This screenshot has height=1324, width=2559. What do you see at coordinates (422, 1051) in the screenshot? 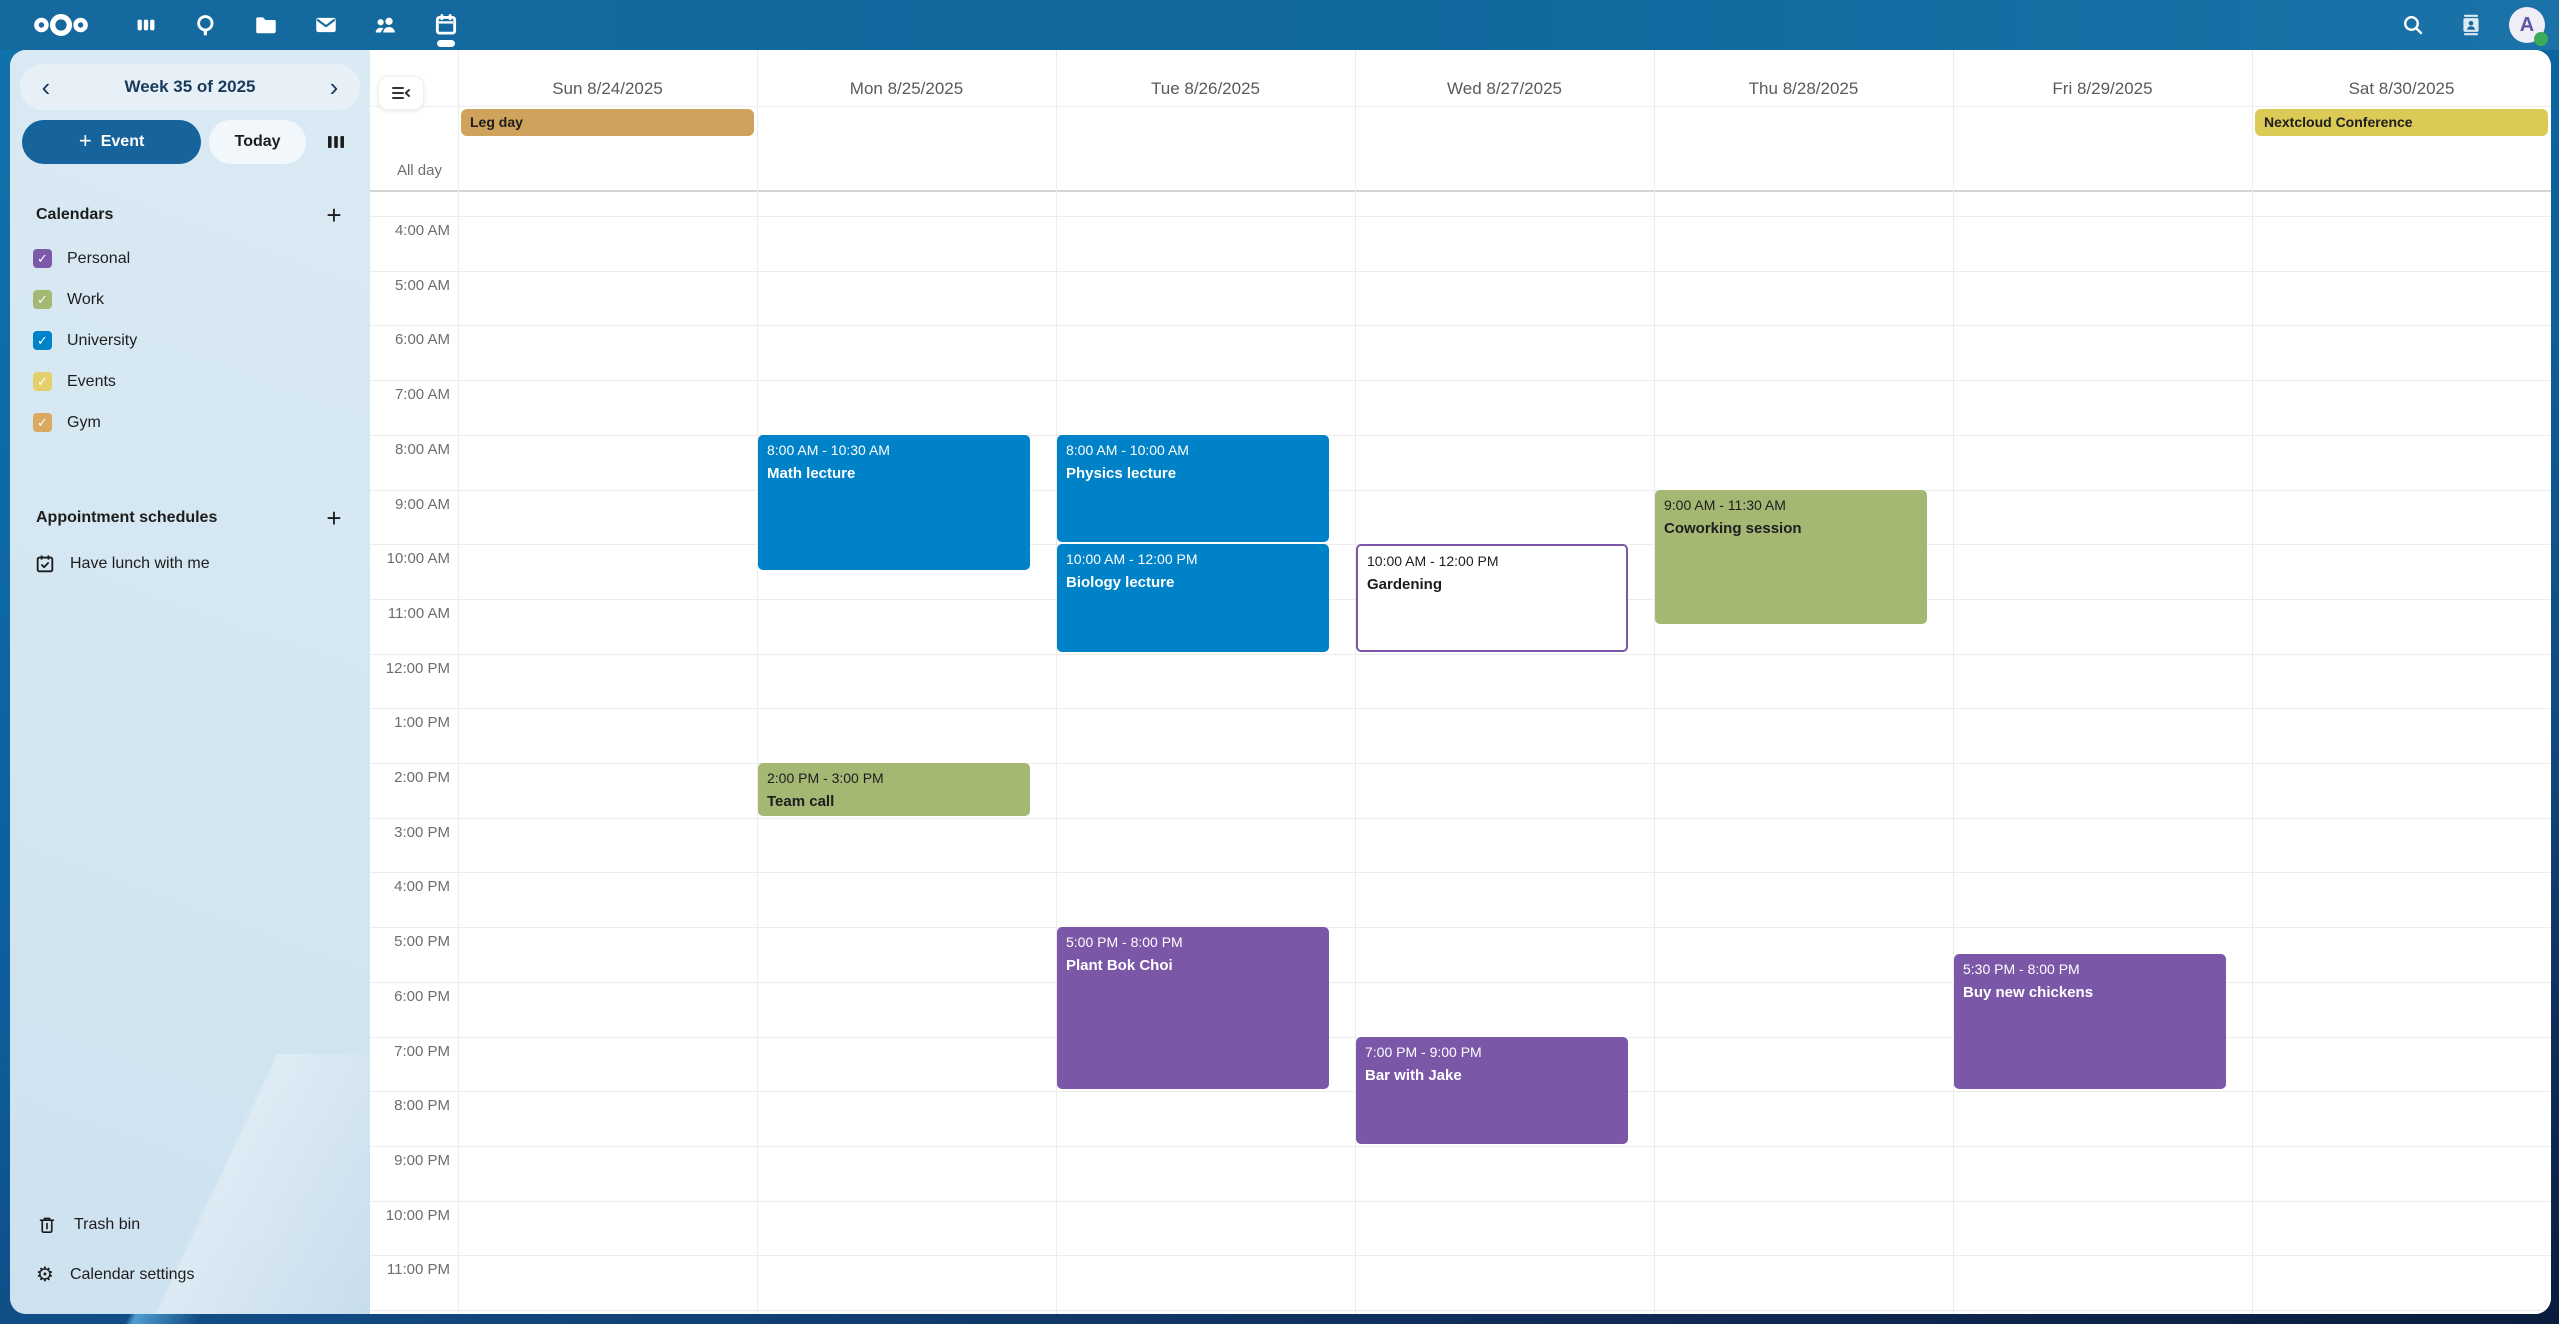
I see `time-label: 7:00 PM` at bounding box center [422, 1051].